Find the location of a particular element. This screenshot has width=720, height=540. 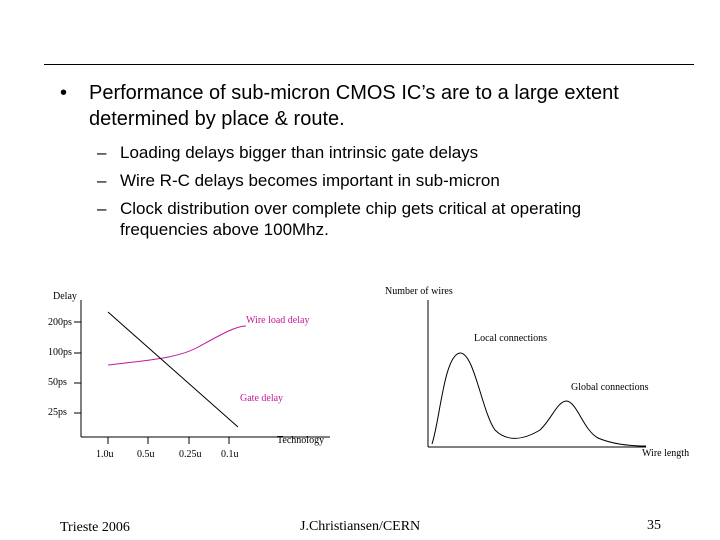

delay-axis-title: Delay is located at coordinates (65, 296).